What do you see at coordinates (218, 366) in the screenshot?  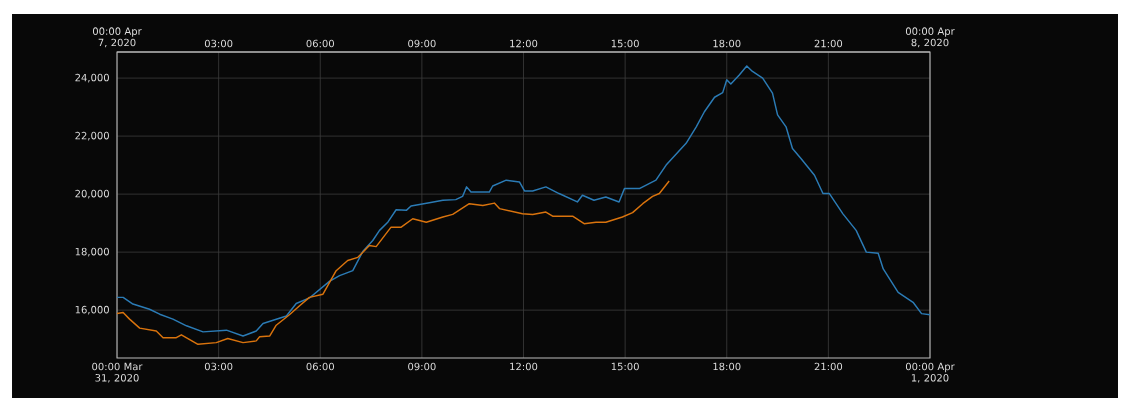 I see `x-tick-label: 03:00` at bounding box center [218, 366].